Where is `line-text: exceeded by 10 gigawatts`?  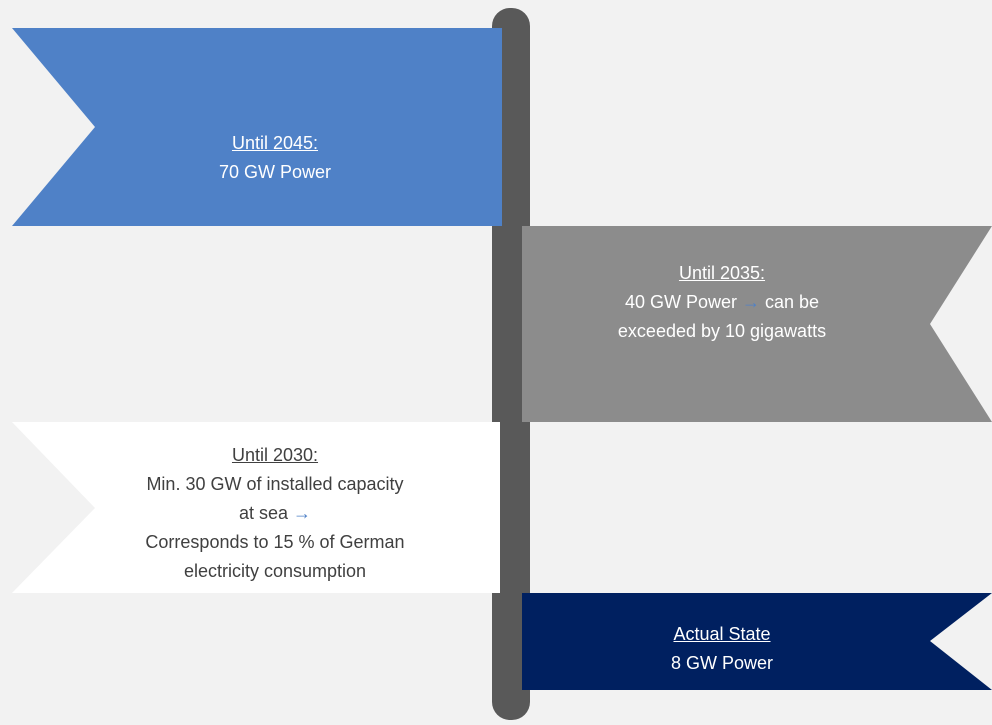 line-text: exceeded by 10 gigawatts is located at coordinates (722, 331).